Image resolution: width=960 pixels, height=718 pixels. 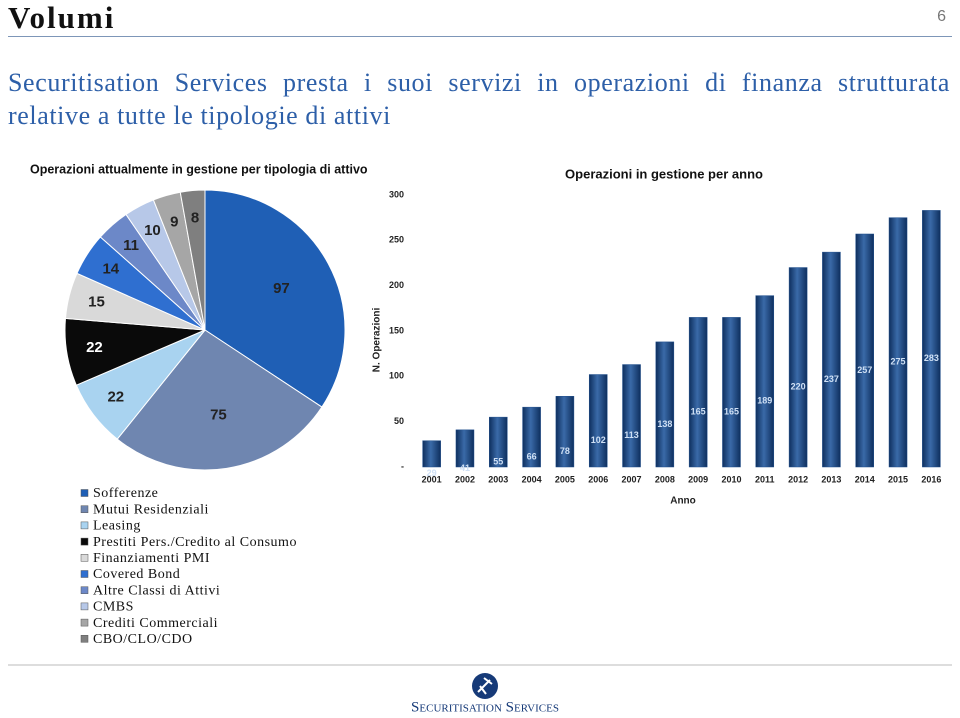 What do you see at coordinates (698, 479) in the screenshot?
I see `x-tick-label: 2009` at bounding box center [698, 479].